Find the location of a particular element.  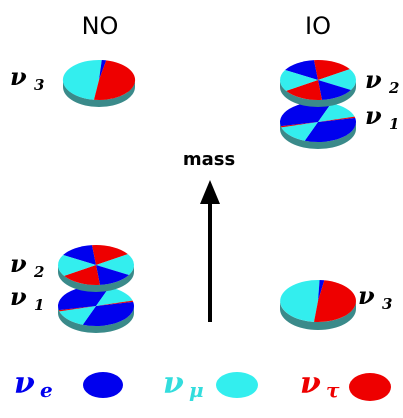

disk-io-nu3 is located at coordinates (318, 305).